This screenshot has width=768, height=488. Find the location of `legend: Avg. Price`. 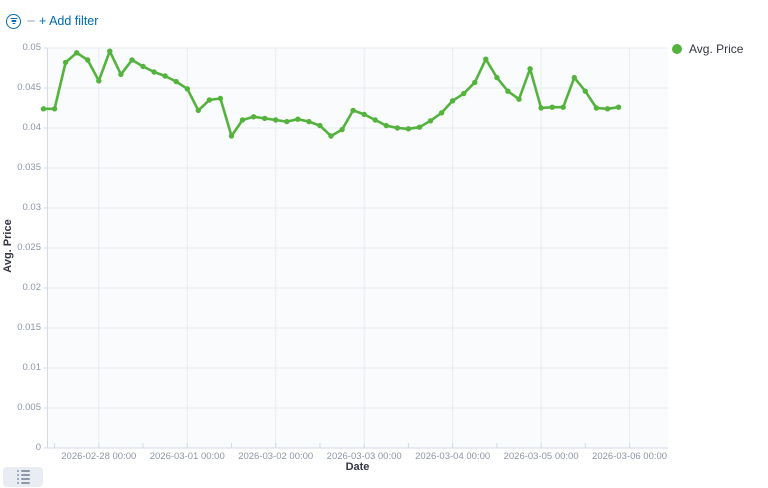

legend: Avg. Price is located at coordinates (707, 49).